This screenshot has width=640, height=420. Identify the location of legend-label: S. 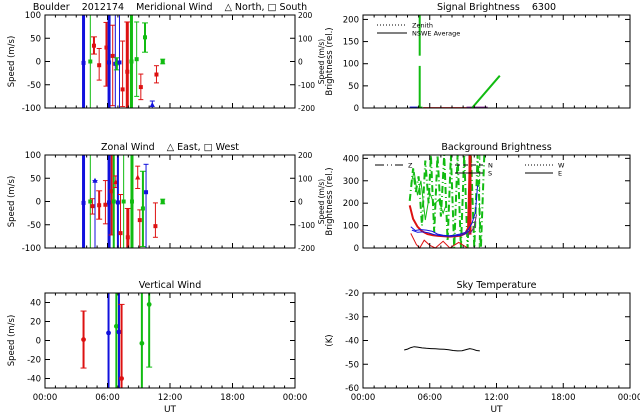
(490, 174).